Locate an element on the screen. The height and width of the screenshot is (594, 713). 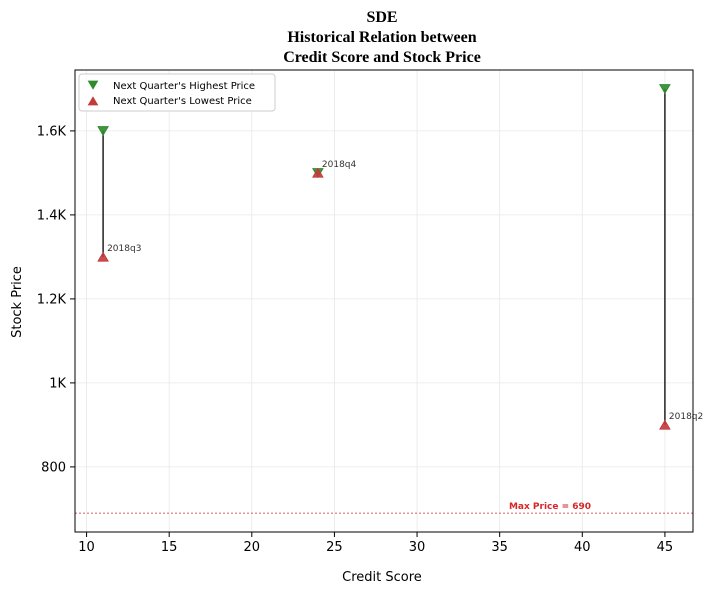
legend-high-label: Next Quarter's Highest Price is located at coordinates (184, 86).